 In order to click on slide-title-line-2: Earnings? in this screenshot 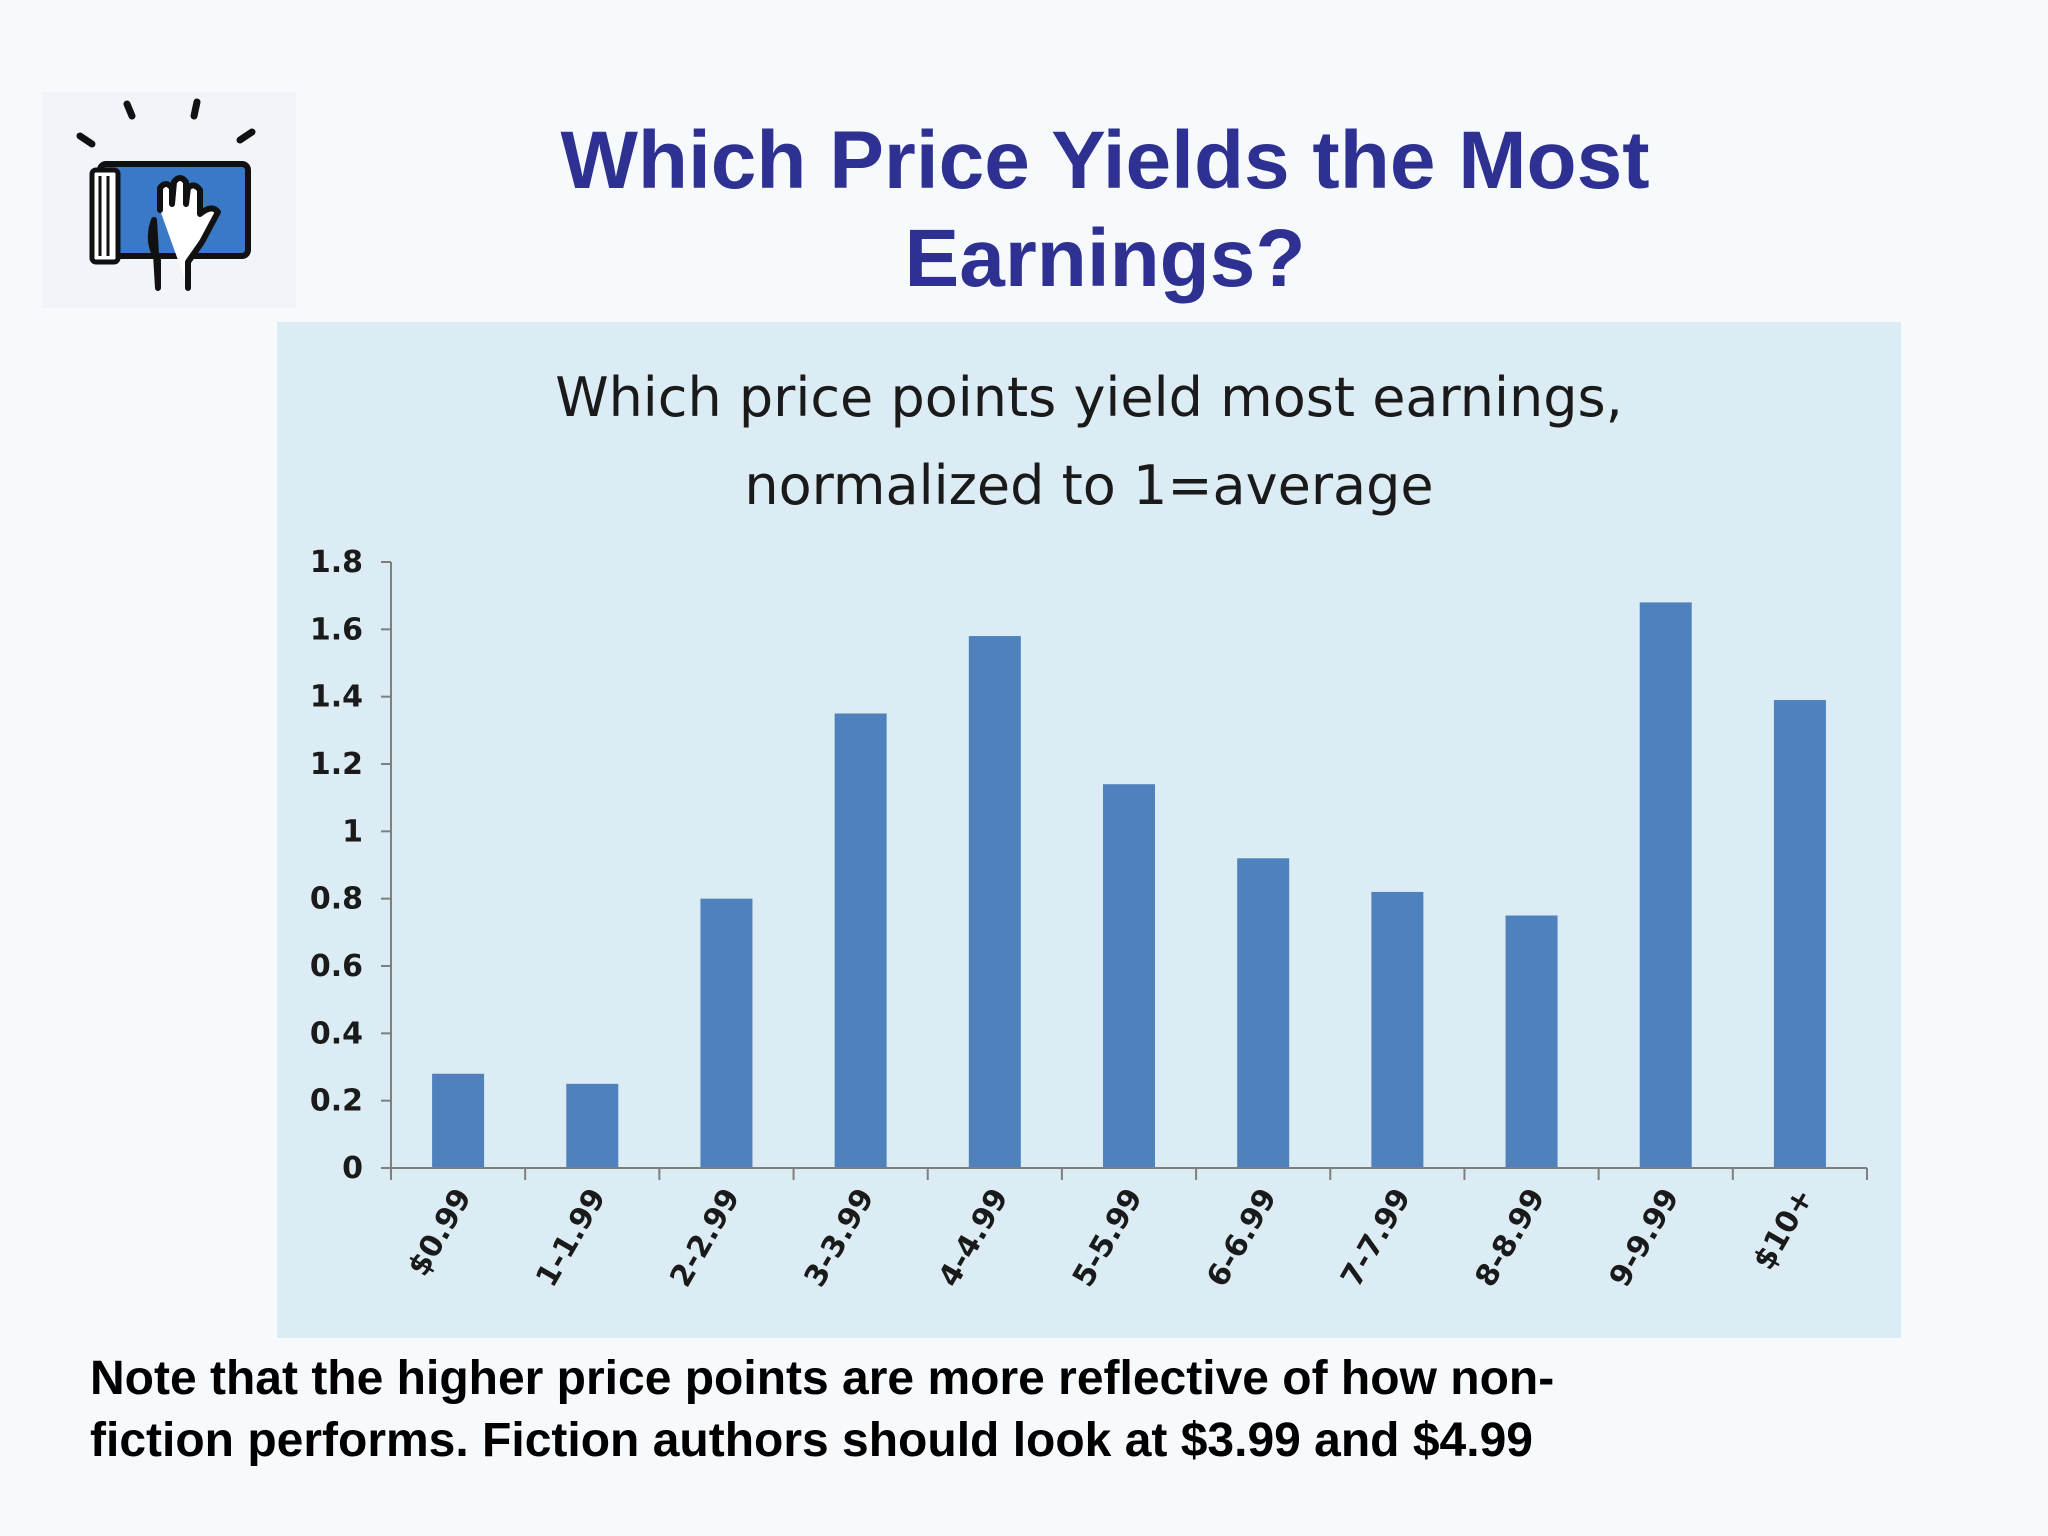, I will do `click(1105, 258)`.